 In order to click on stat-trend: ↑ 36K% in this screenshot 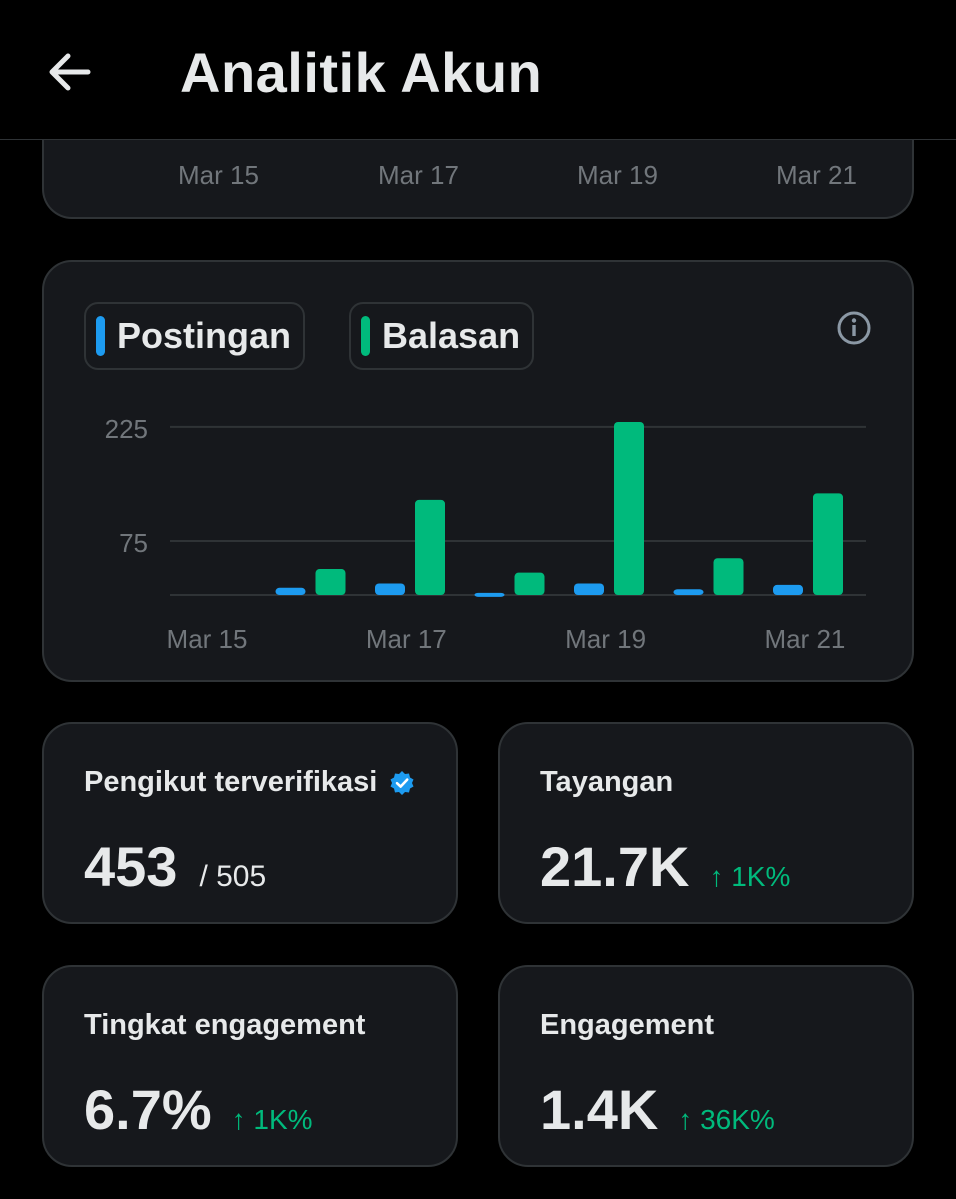, I will do `click(726, 1119)`.